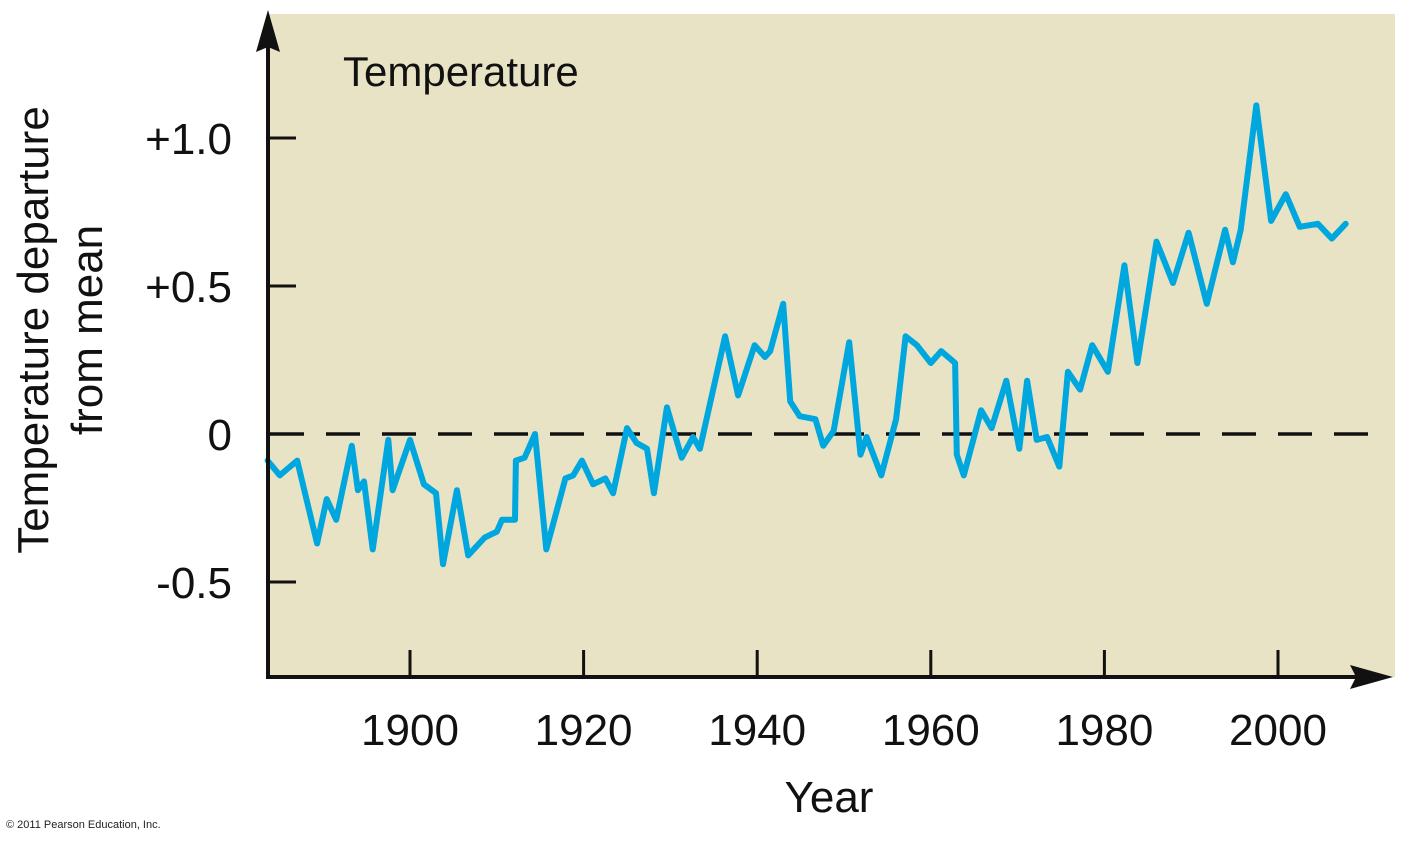 The image size is (1402, 843). Describe the element at coordinates (584, 730) in the screenshot. I see `x-tick-label: 1920` at that location.